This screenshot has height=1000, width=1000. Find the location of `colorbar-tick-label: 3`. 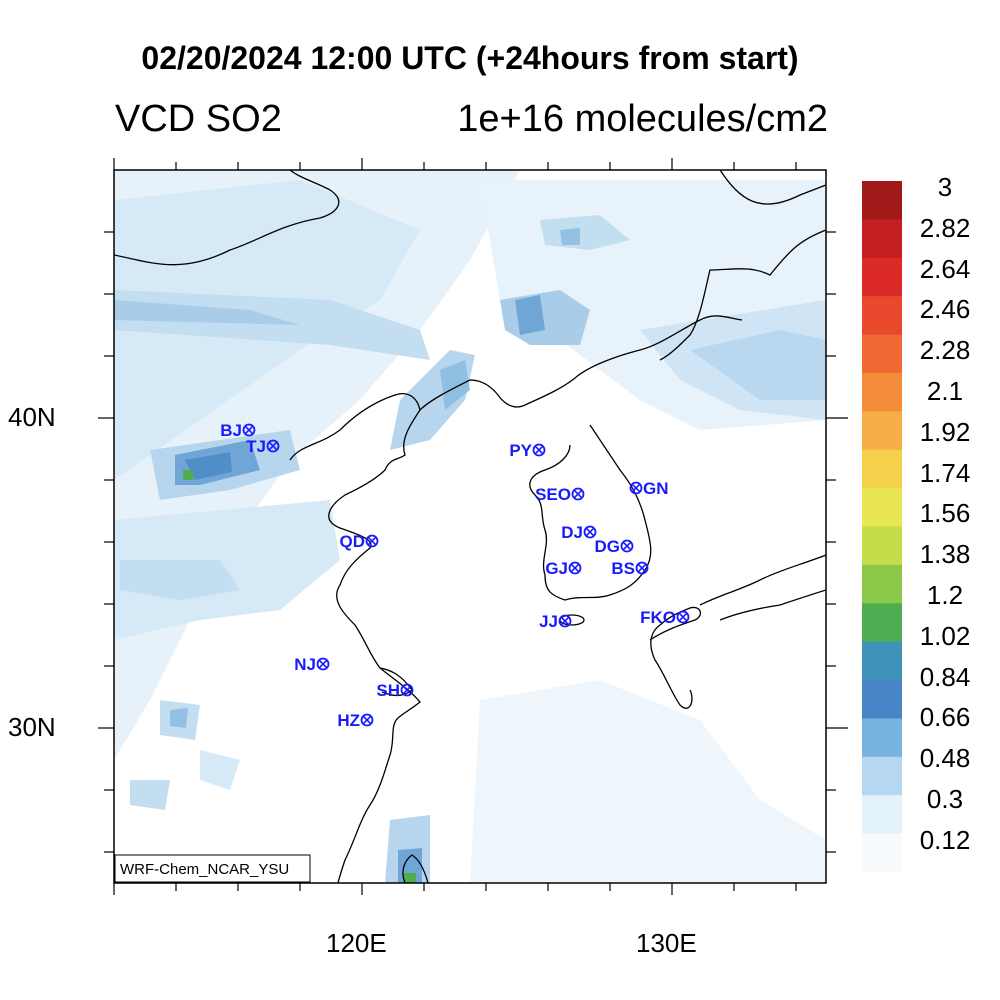

colorbar-tick-label: 3 is located at coordinates (945, 187).